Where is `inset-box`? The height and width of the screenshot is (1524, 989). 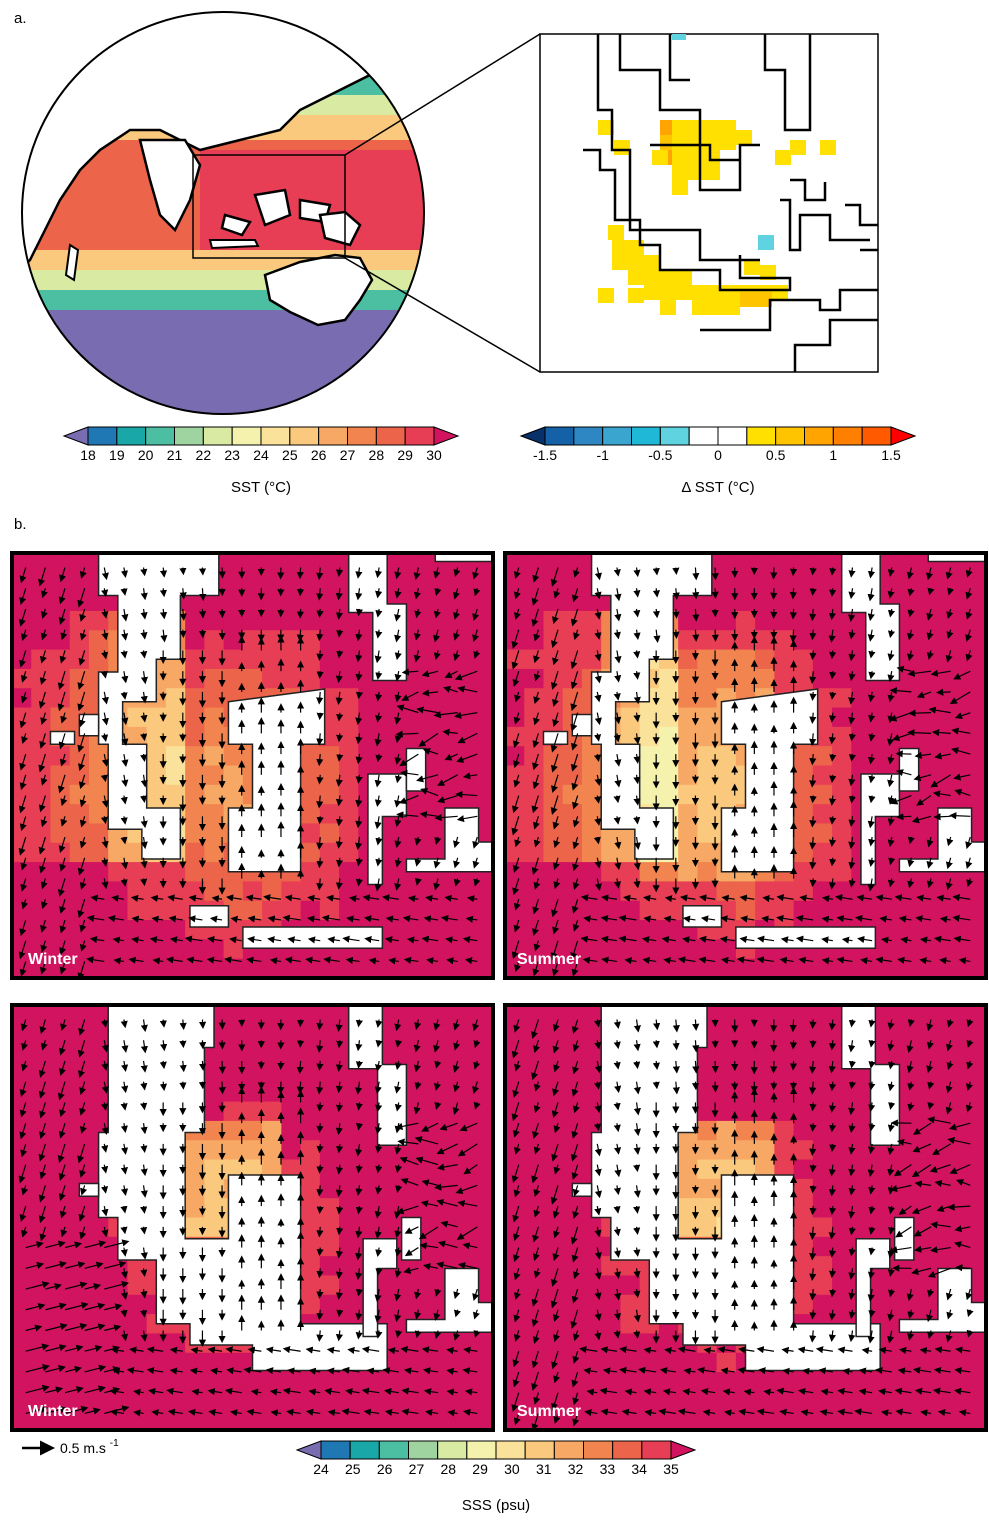
inset-box is located at coordinates (269, 206).